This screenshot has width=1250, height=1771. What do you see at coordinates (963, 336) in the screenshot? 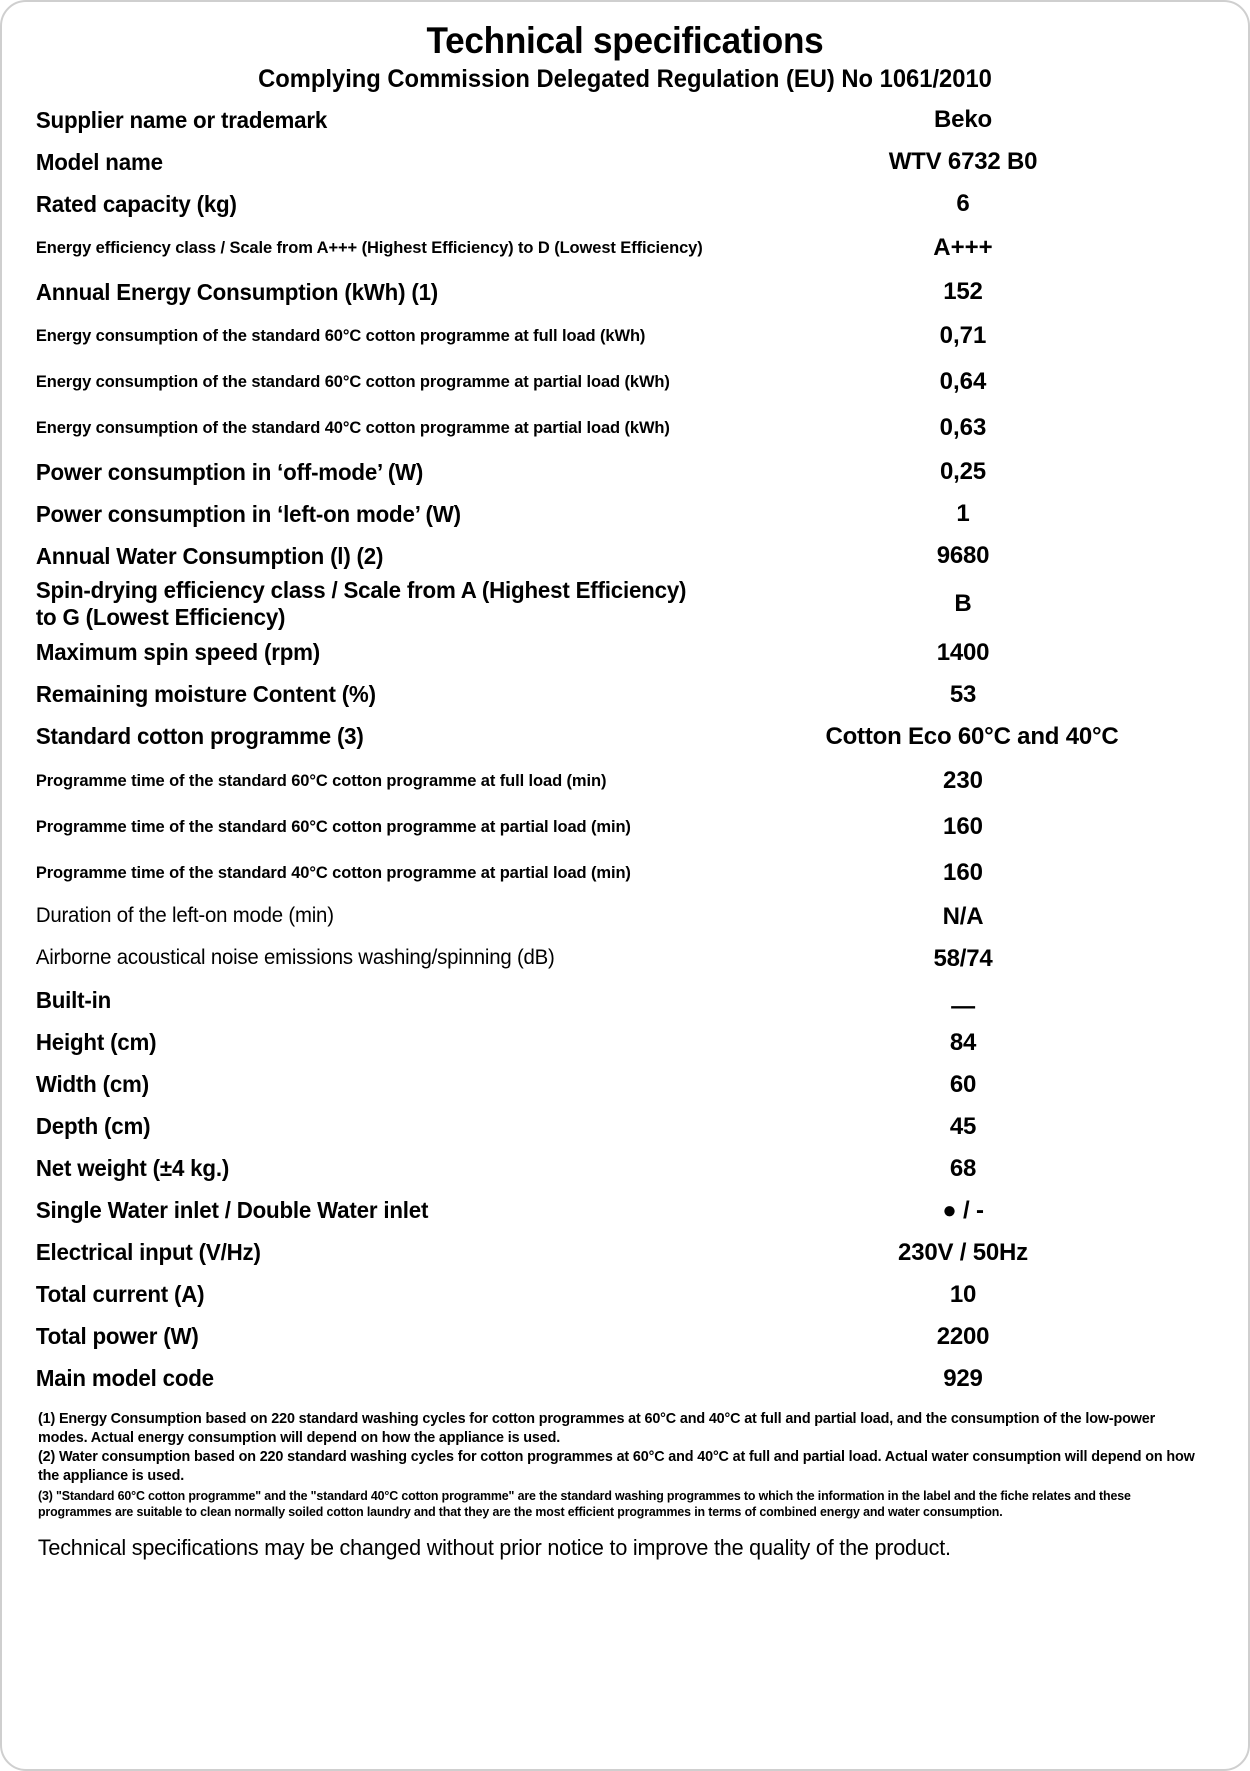
I see `spec-value: 0,71` at bounding box center [963, 336].